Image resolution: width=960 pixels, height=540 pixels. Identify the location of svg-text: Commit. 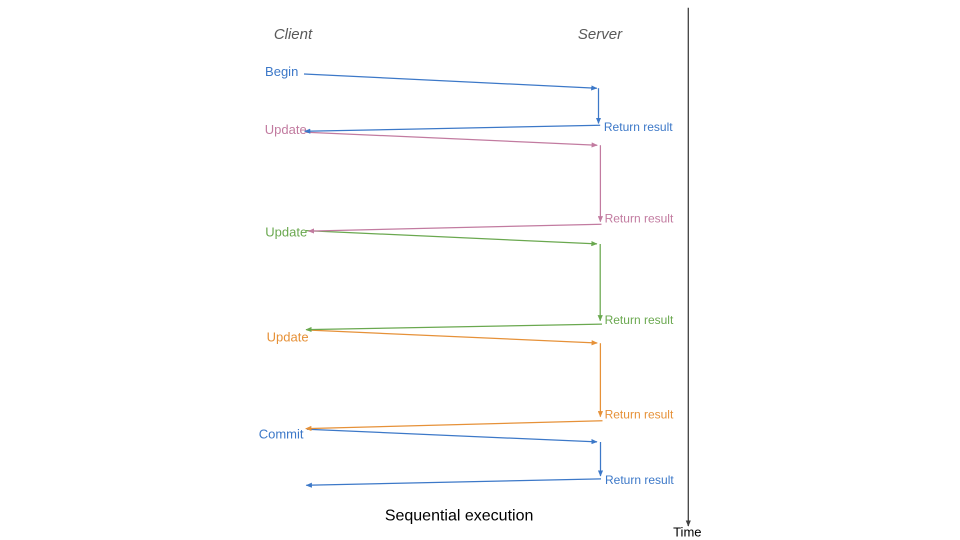
(281, 434).